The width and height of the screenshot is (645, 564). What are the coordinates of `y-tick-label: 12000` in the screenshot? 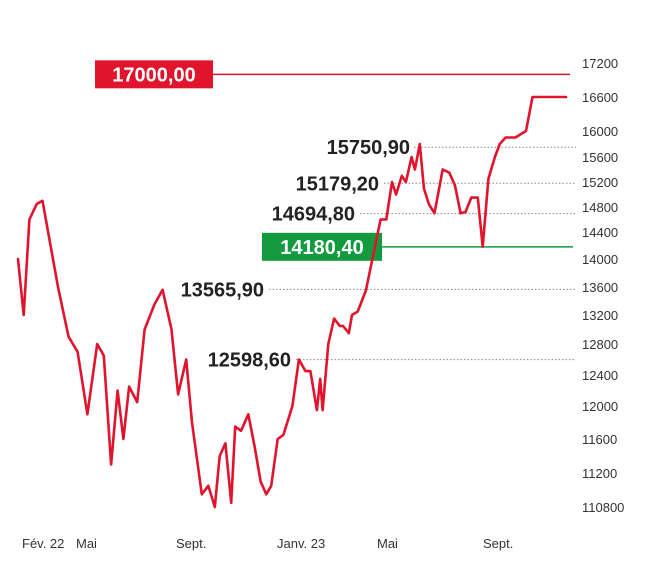 It's located at (600, 406).